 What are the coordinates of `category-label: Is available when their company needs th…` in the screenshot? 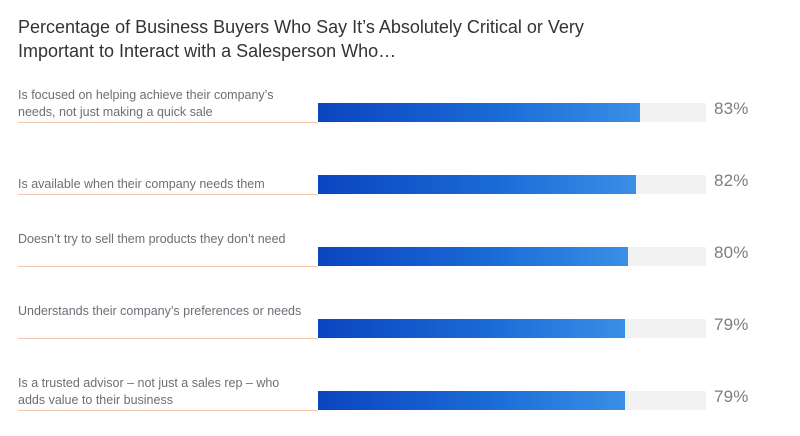 It's located at (141, 184).